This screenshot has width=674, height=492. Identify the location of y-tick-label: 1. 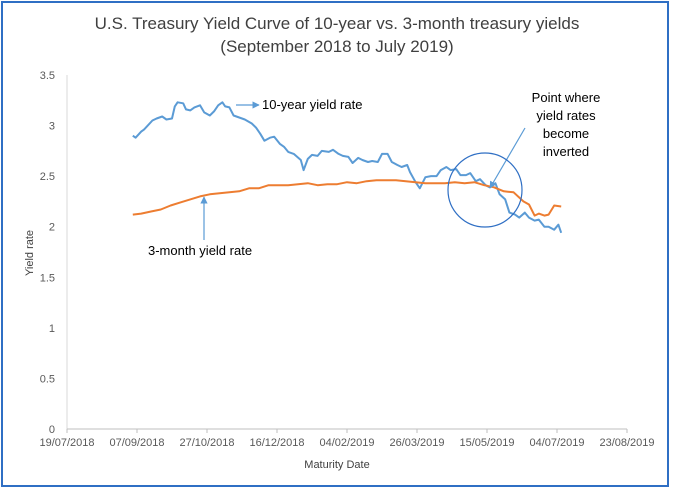
(52, 329).